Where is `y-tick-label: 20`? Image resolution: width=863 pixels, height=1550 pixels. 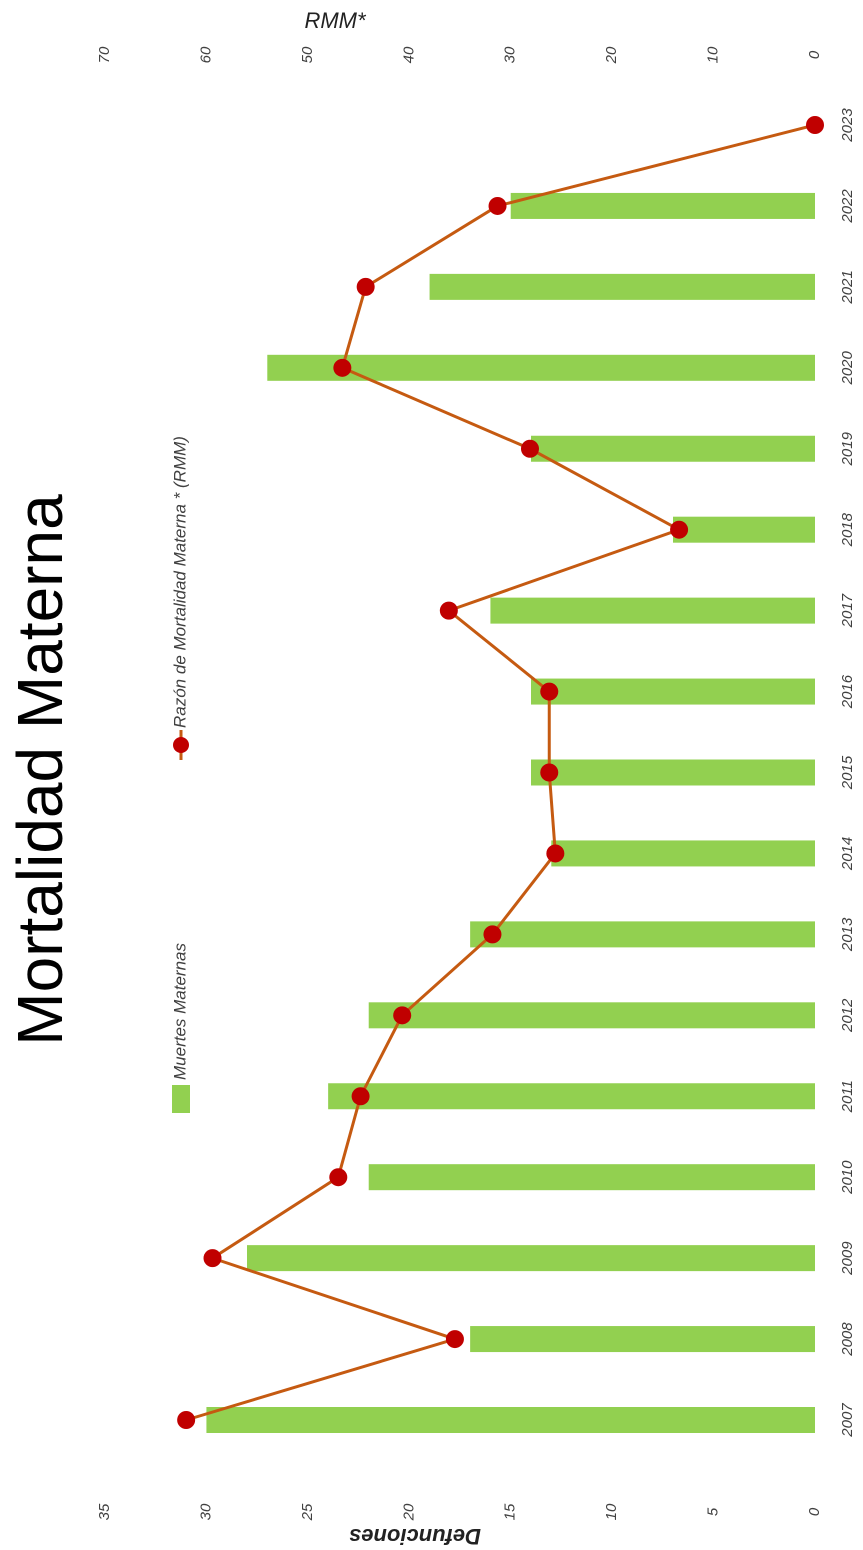 y-tick-label: 20 is located at coordinates (408, 1512).